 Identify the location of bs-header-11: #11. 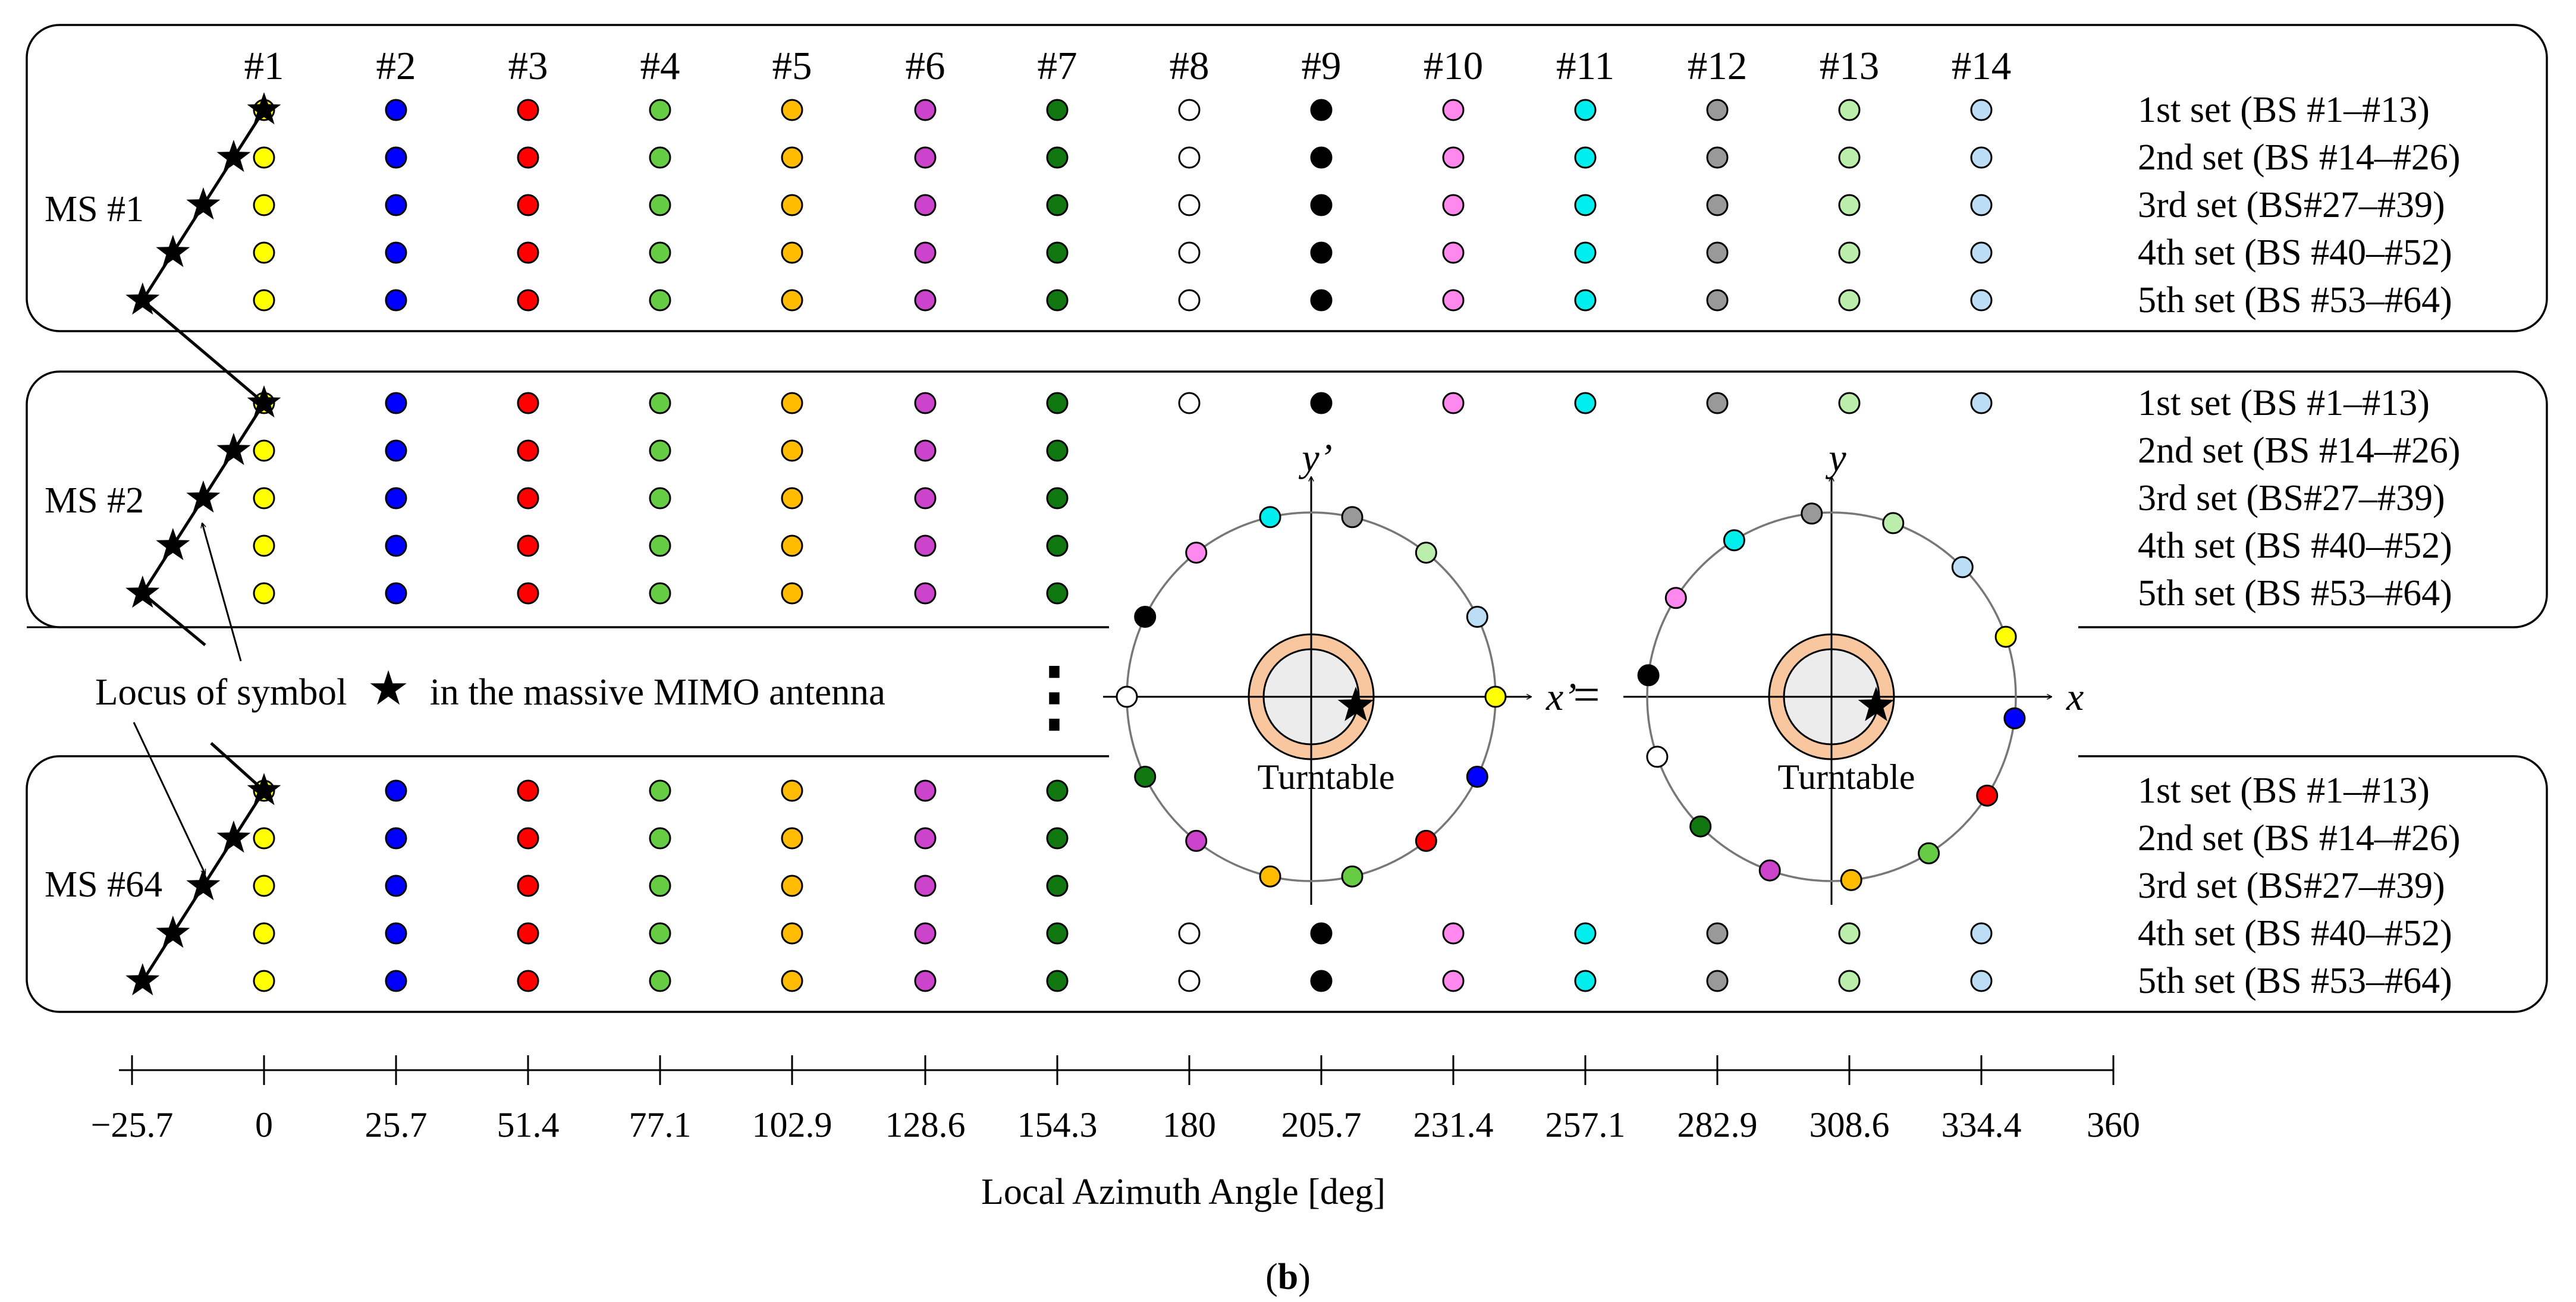
(1585, 66).